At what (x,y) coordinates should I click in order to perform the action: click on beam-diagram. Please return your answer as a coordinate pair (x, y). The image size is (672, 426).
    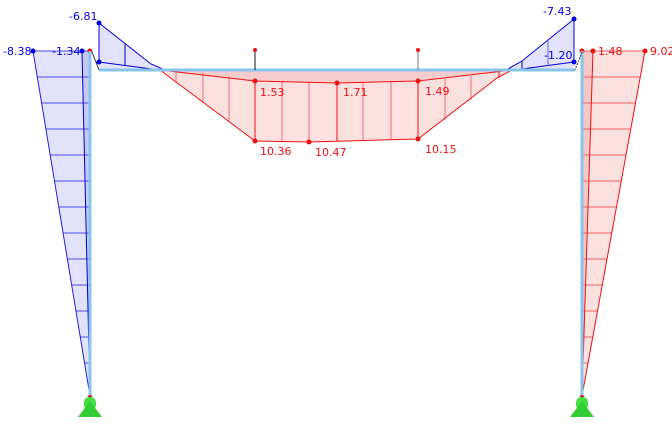
    Looking at the image, I should click on (336, 107).